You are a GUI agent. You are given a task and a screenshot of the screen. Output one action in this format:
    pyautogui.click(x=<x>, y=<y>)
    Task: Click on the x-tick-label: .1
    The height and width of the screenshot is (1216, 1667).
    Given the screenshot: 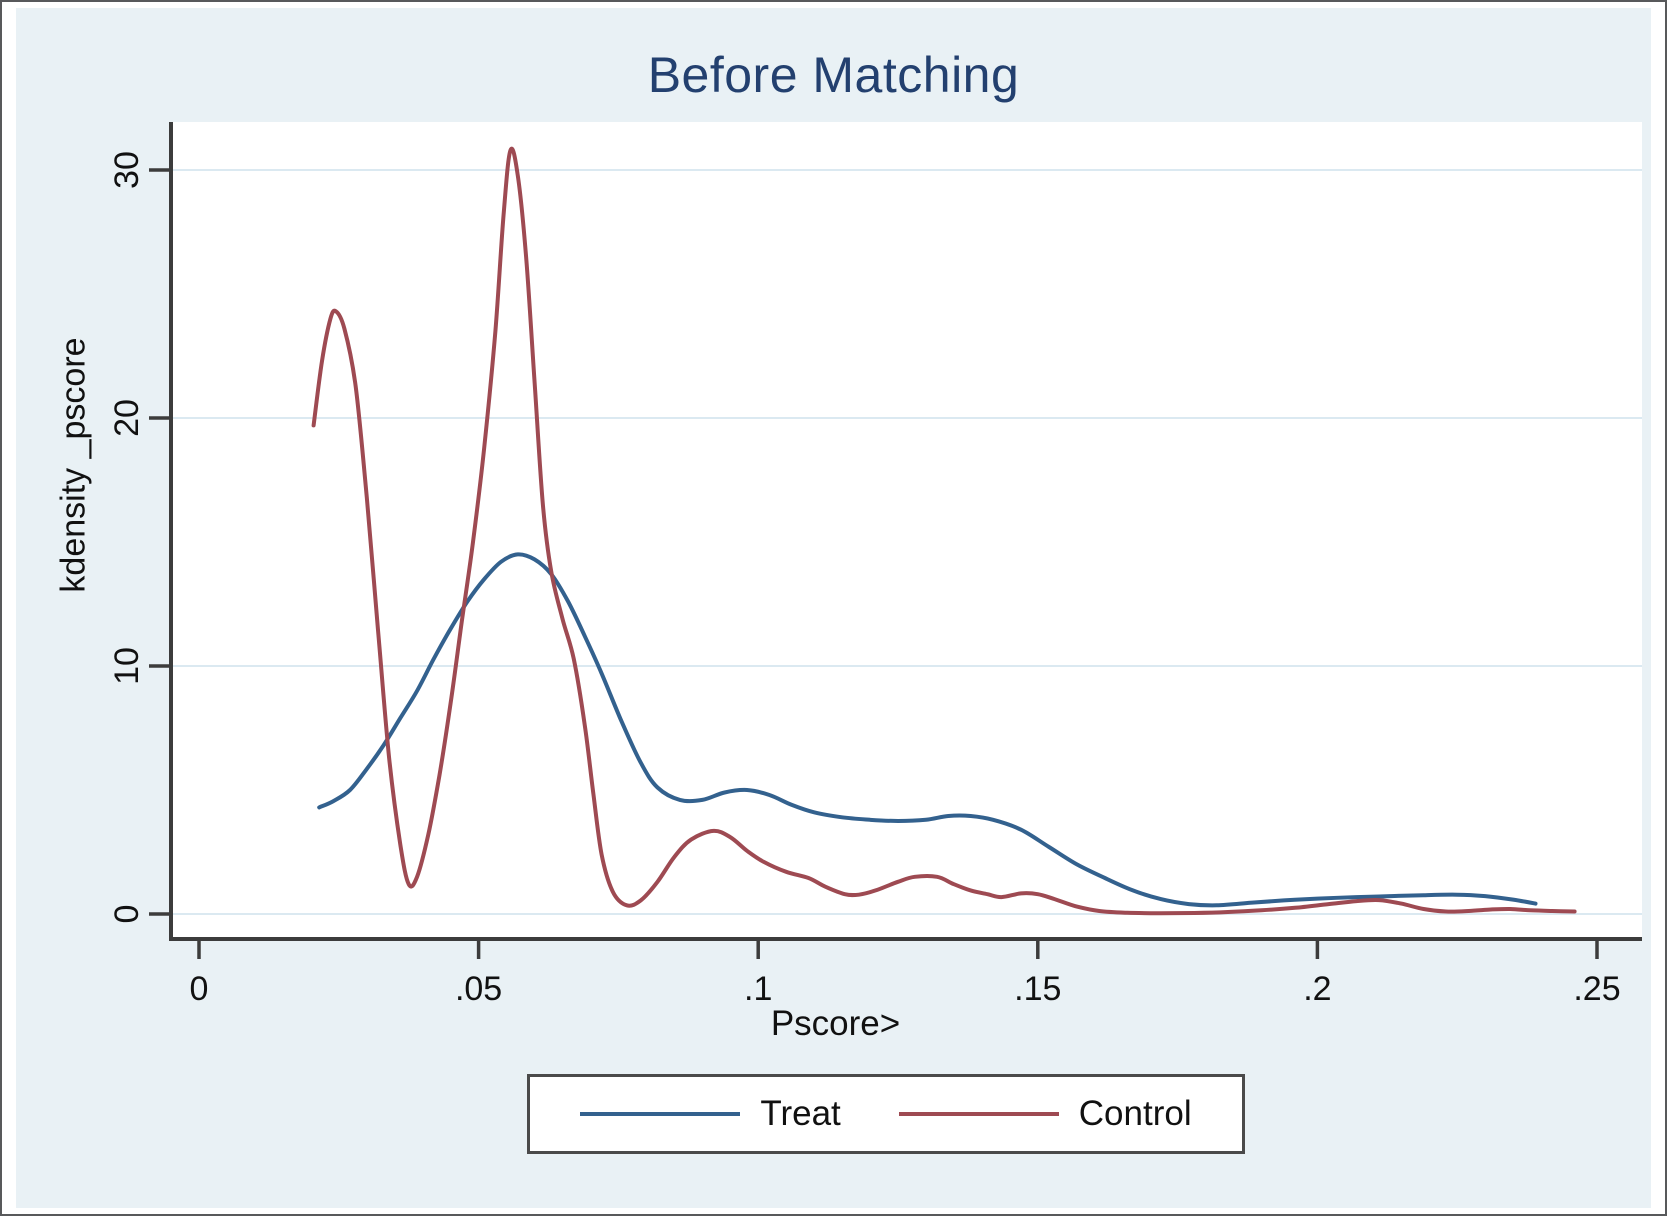 What is the action you would take?
    pyautogui.click(x=758, y=989)
    